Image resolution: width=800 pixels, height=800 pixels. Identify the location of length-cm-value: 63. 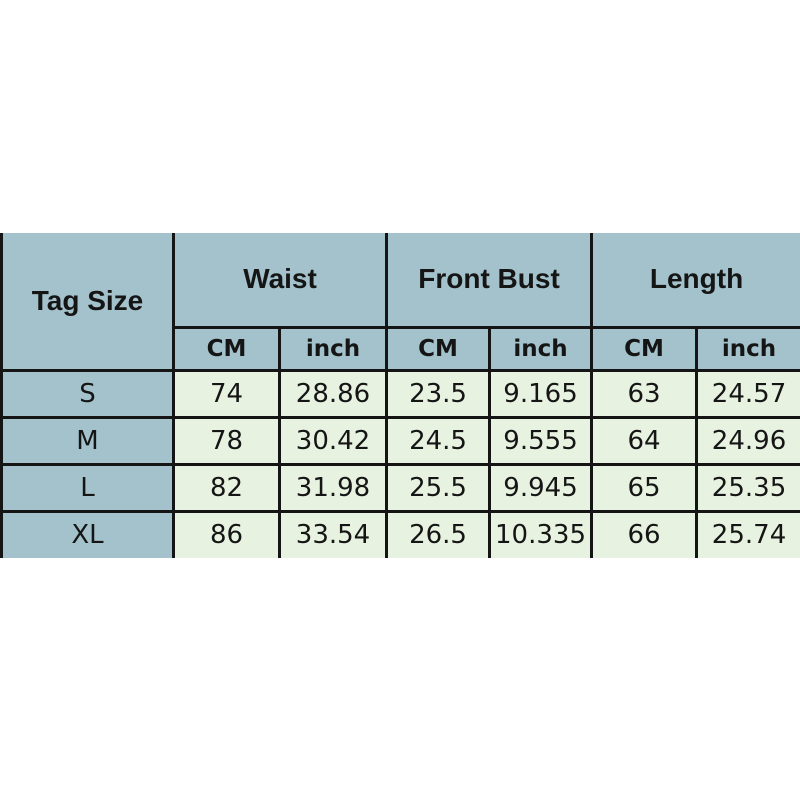
(644, 393).